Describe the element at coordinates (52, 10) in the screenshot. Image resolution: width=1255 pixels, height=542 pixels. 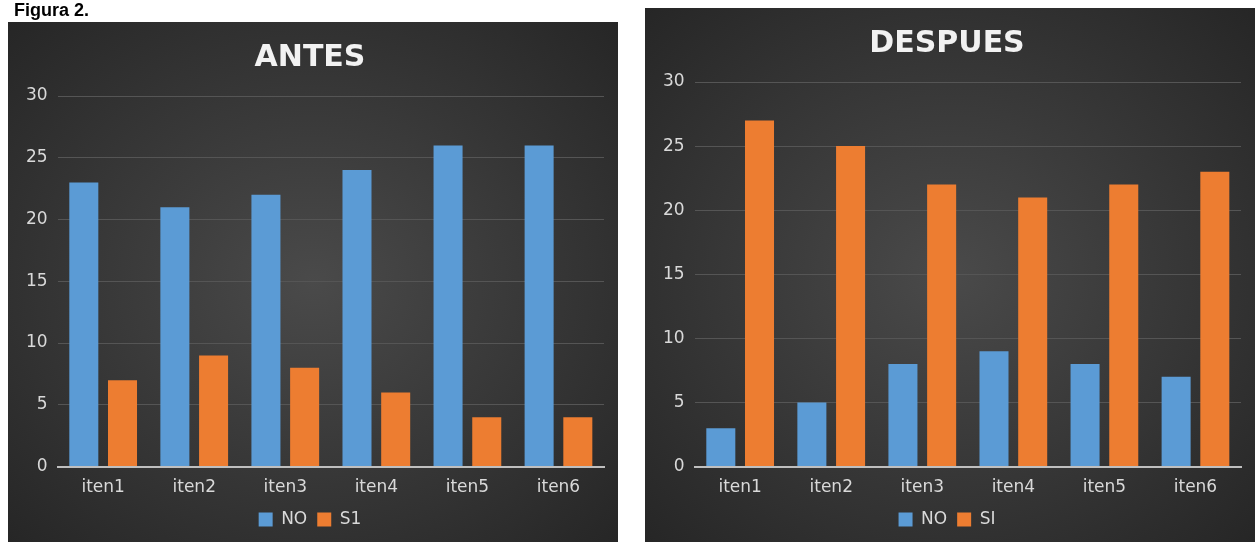
I see `text: Figura 2.` at that location.